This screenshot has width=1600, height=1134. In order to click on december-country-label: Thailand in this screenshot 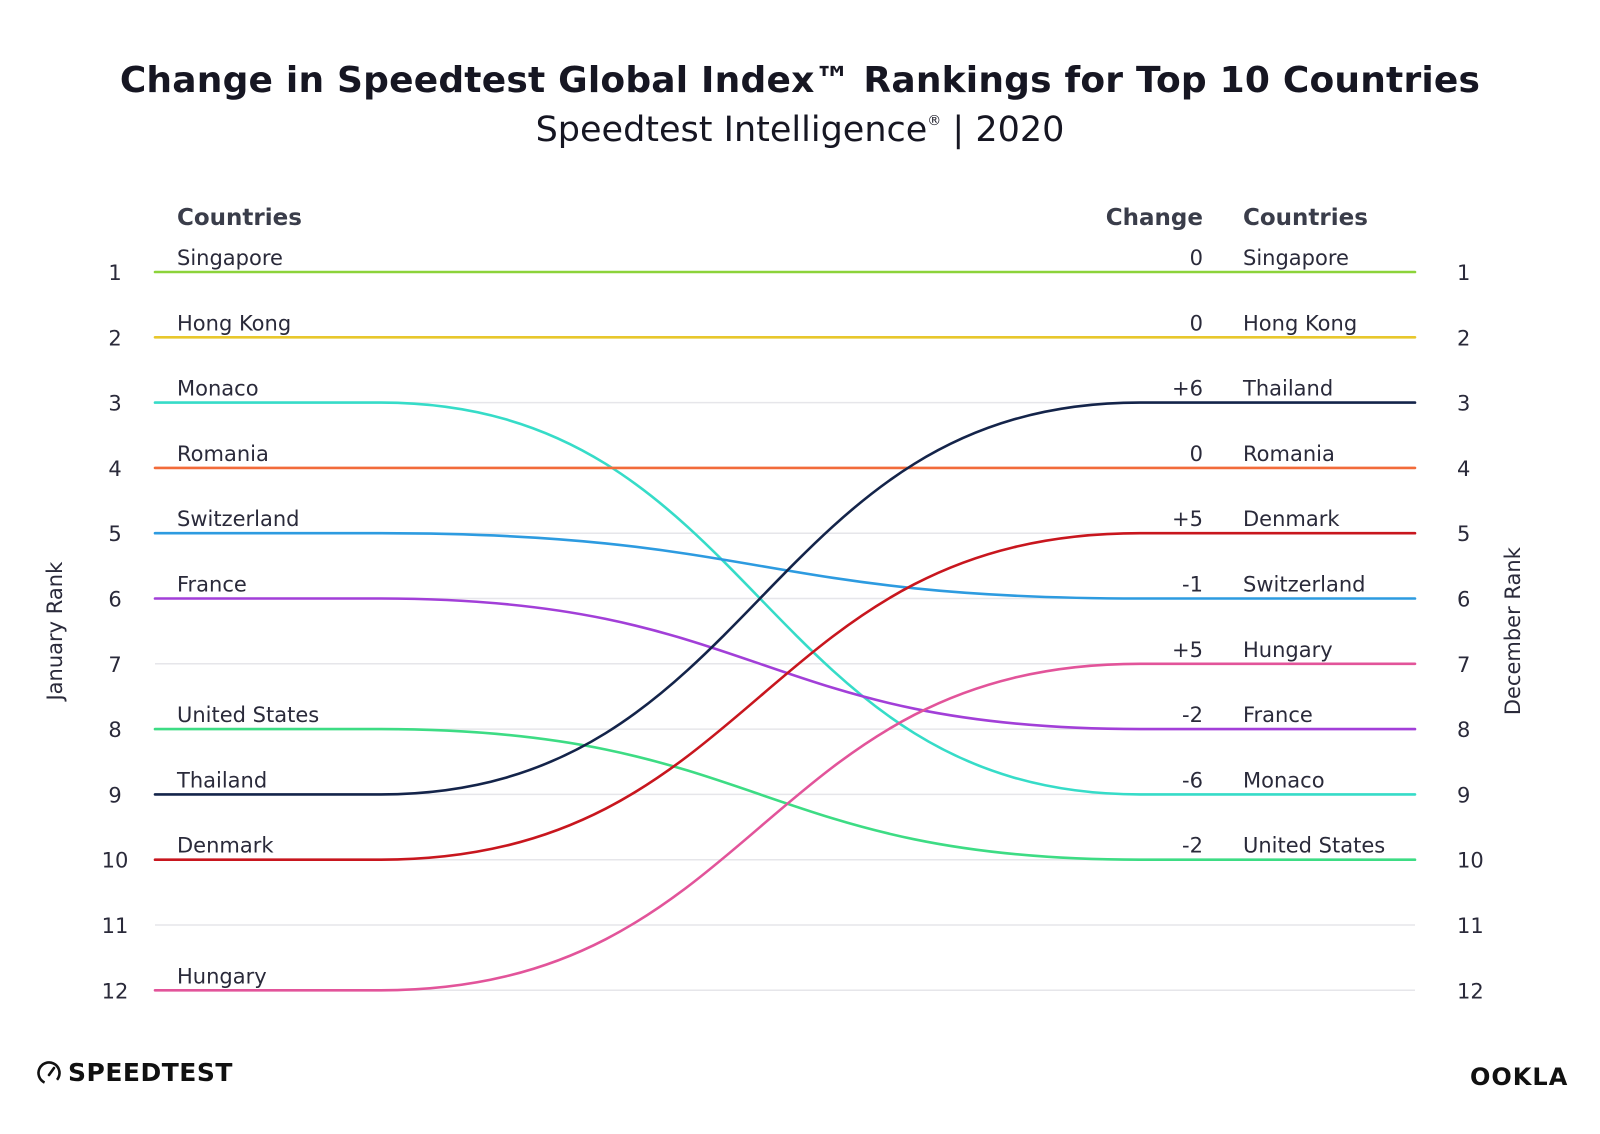, I will do `click(1287, 389)`.